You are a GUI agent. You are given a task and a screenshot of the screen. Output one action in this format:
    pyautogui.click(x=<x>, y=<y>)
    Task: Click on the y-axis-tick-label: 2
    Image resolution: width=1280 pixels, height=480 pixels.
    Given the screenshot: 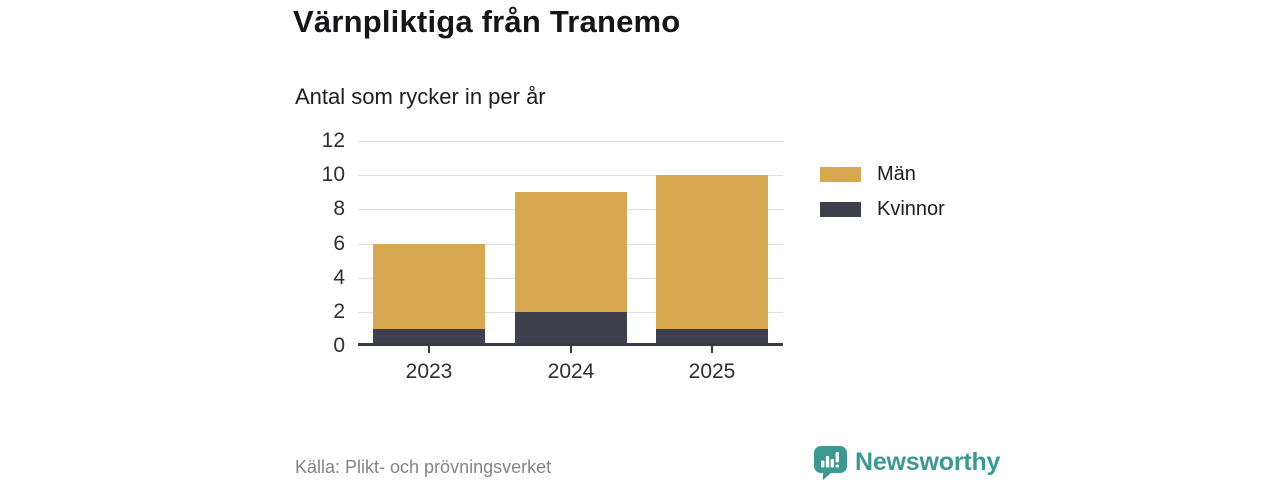 What is the action you would take?
    pyautogui.click(x=339, y=311)
    